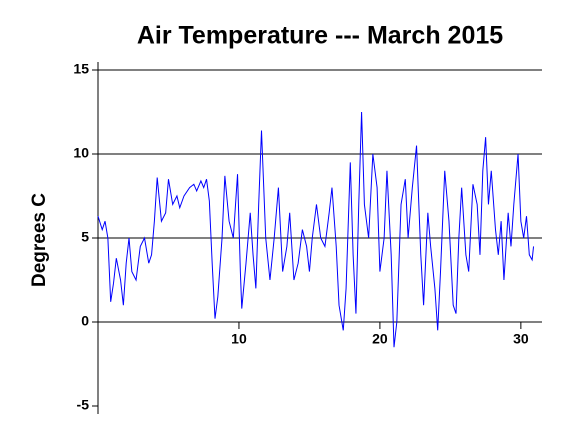 The height and width of the screenshot is (441, 579). What do you see at coordinates (320, 36) in the screenshot?
I see `chart-title: Air Temperature --- March 2015` at bounding box center [320, 36].